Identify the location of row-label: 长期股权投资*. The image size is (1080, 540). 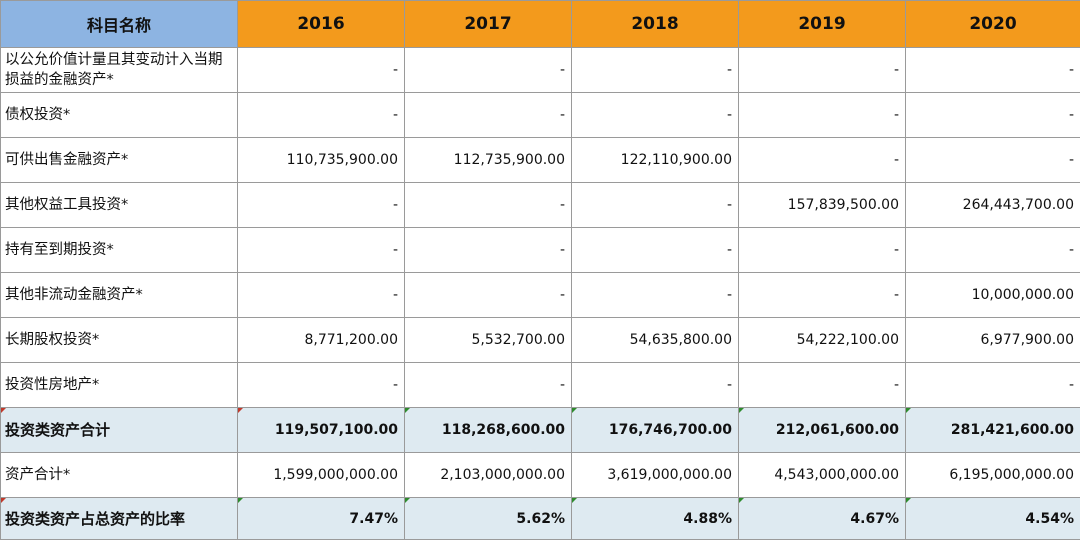
(119, 340).